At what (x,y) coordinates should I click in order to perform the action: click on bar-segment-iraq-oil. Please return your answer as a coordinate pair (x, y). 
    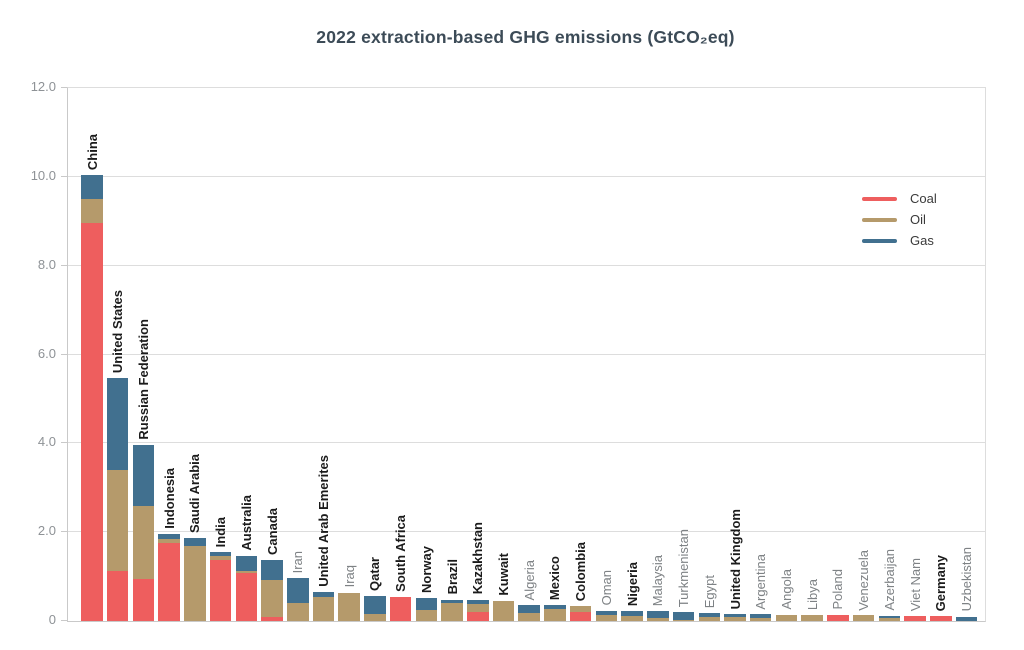
    Looking at the image, I should click on (349, 606).